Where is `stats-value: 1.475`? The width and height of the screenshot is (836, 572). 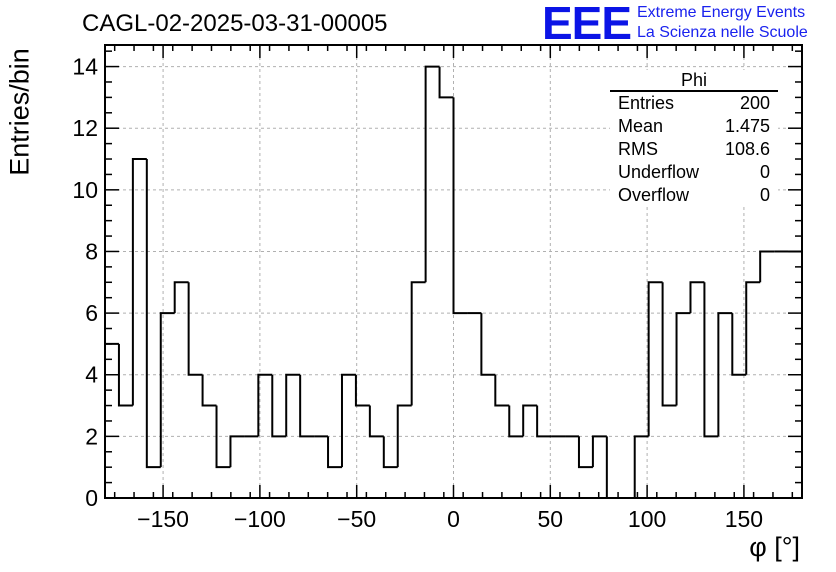
stats-value: 1.475 is located at coordinates (747, 126).